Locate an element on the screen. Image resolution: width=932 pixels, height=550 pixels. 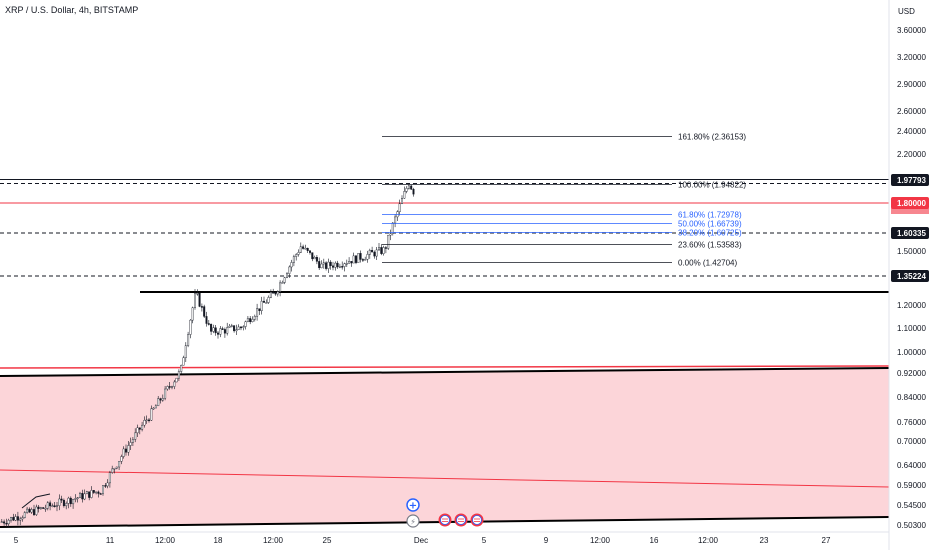
currency-label: USD is located at coordinates (906, 11).